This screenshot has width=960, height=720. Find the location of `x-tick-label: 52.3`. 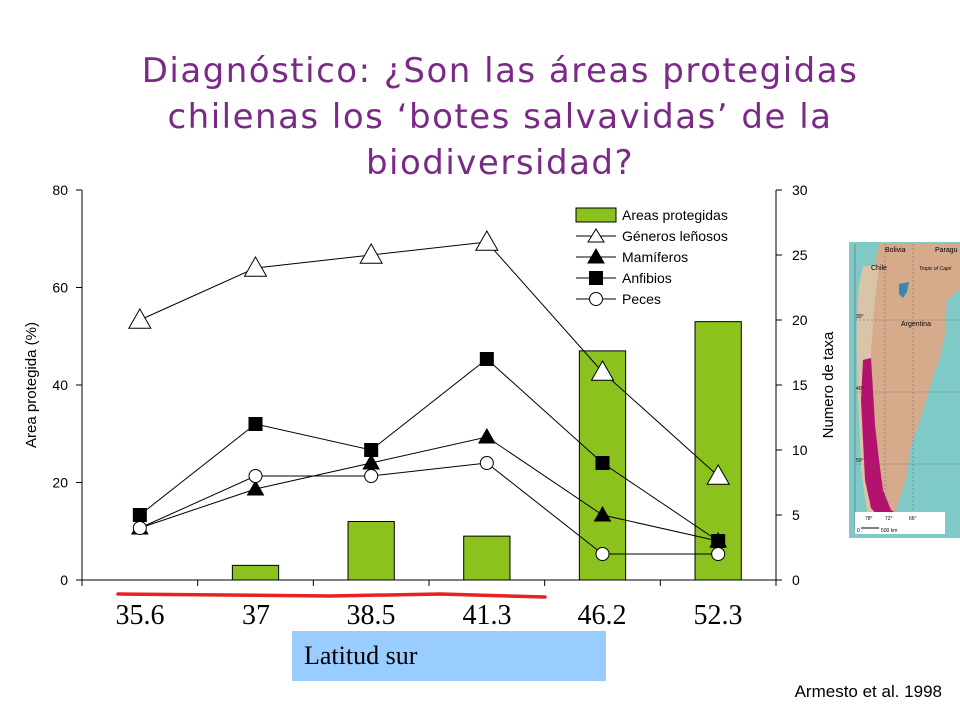

x-tick-label: 52.3 is located at coordinates (718, 615).